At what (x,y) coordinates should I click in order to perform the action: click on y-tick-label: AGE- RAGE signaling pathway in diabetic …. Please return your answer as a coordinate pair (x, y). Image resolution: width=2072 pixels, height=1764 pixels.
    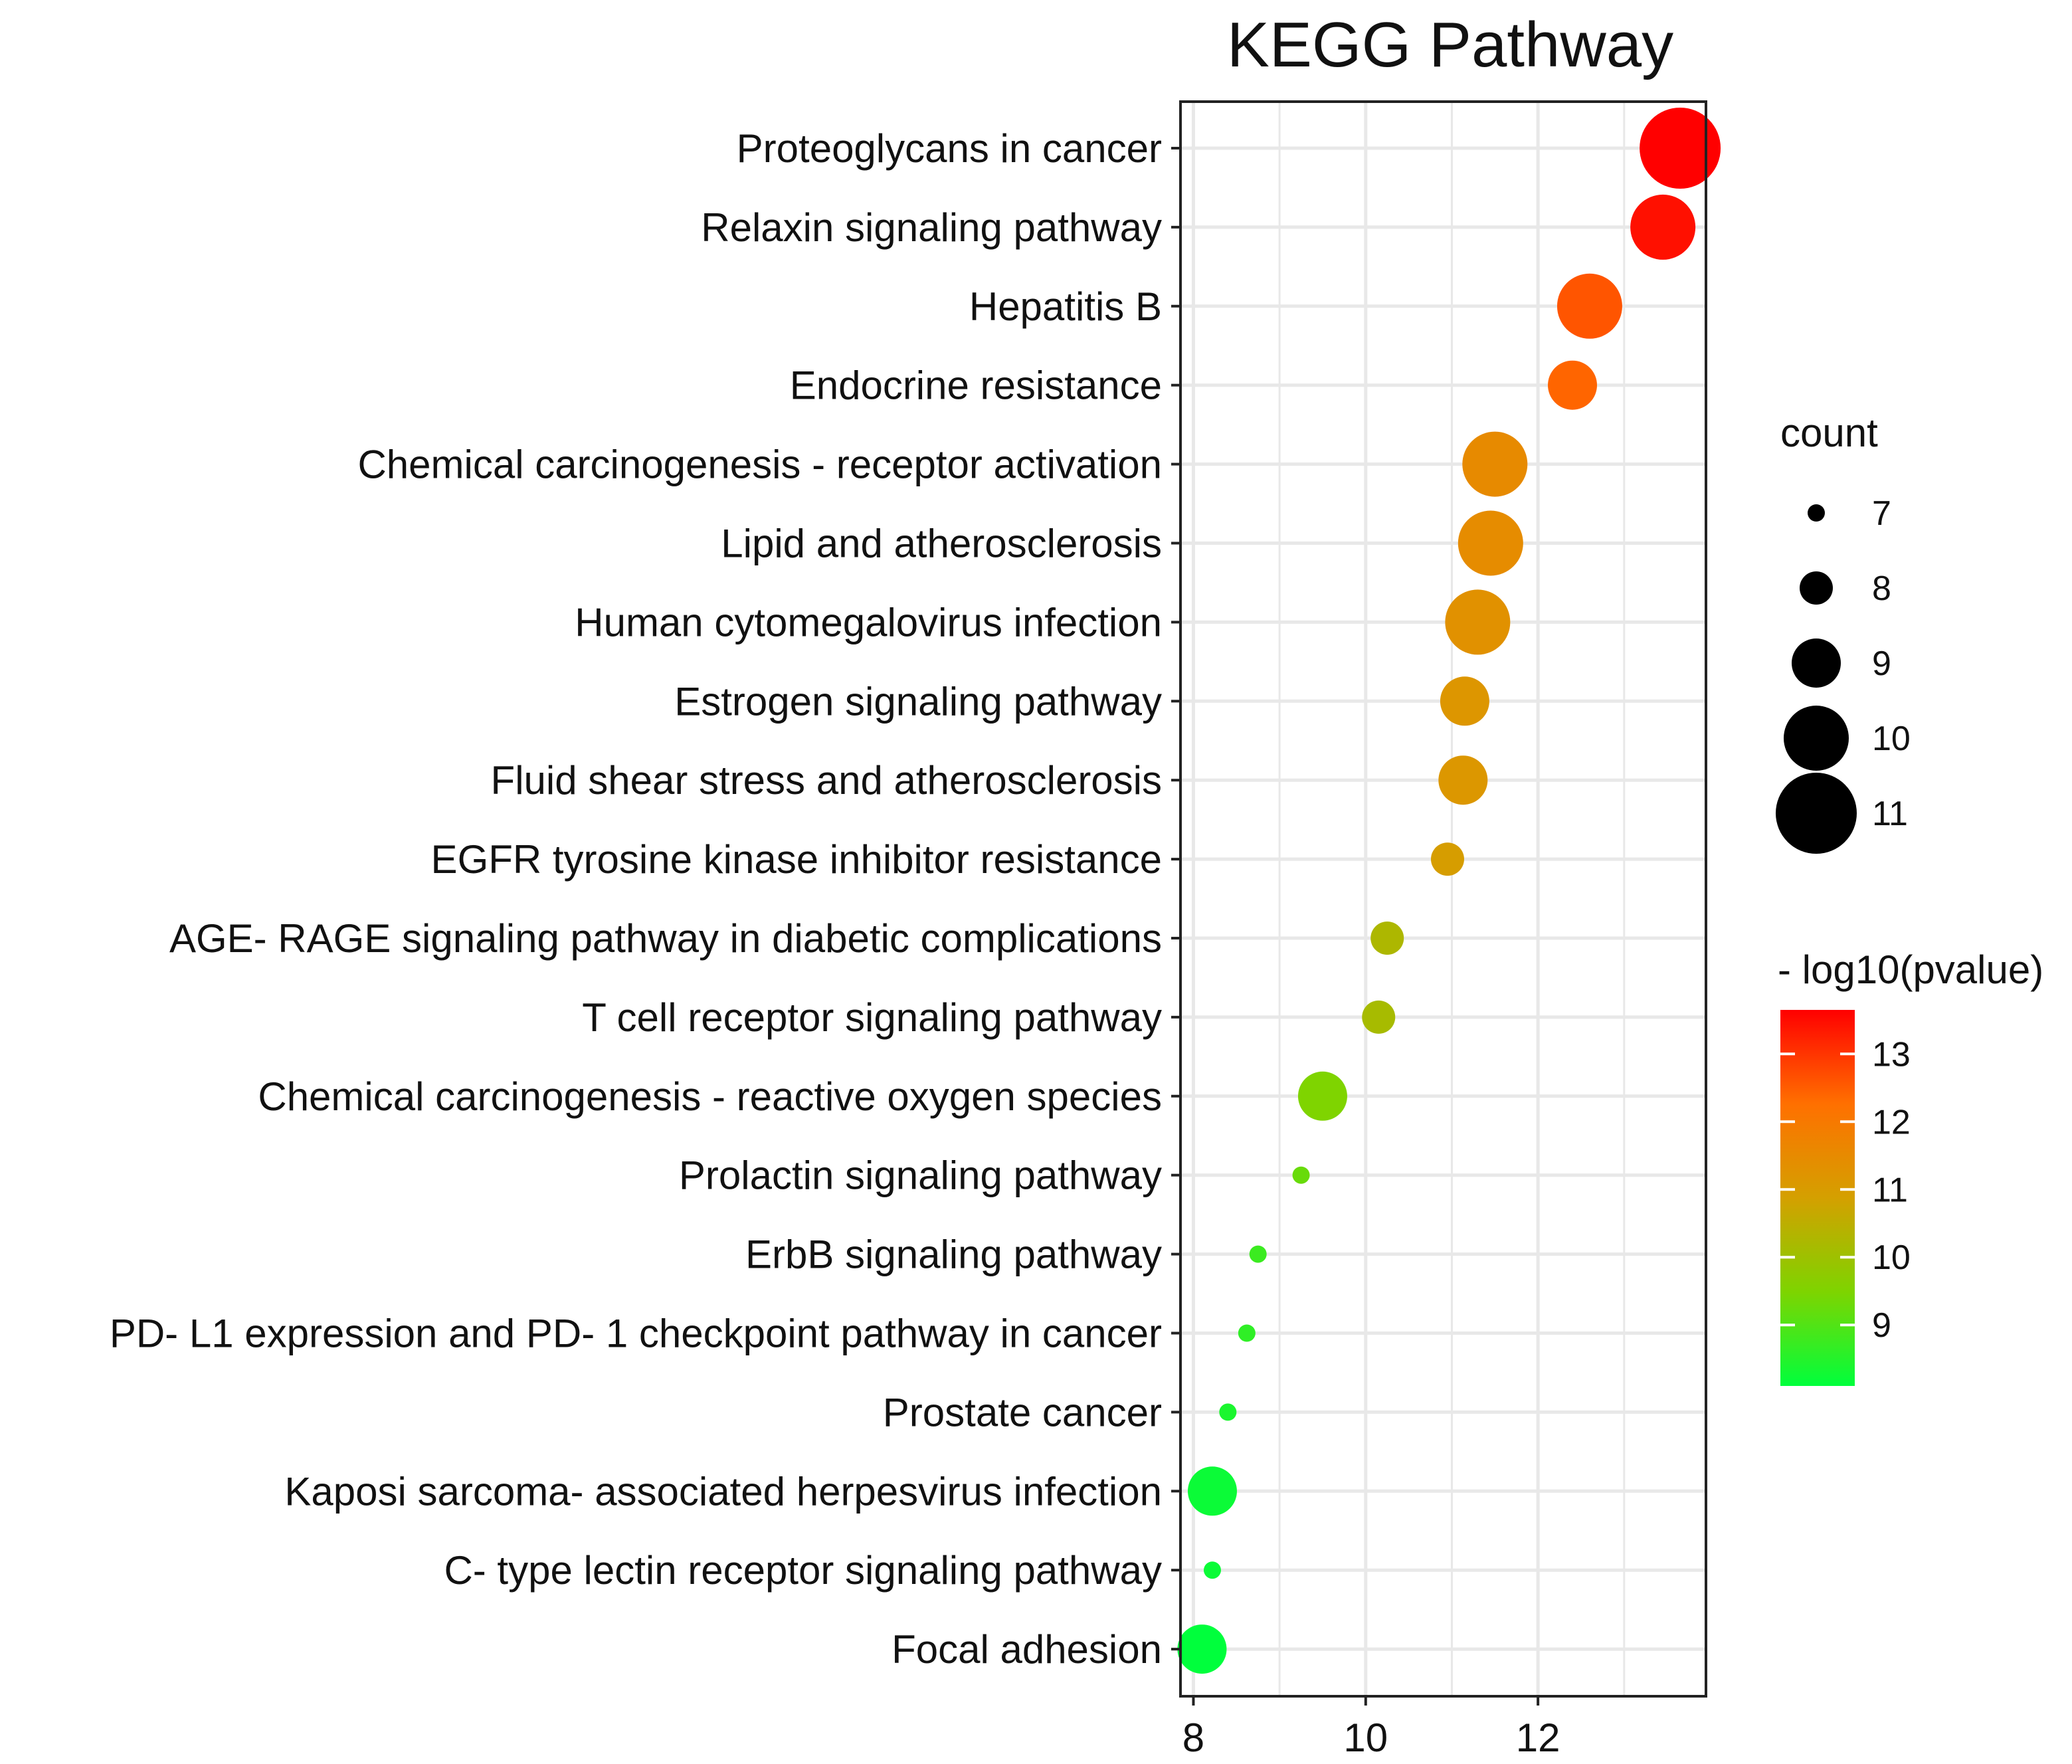
    Looking at the image, I should click on (665, 938).